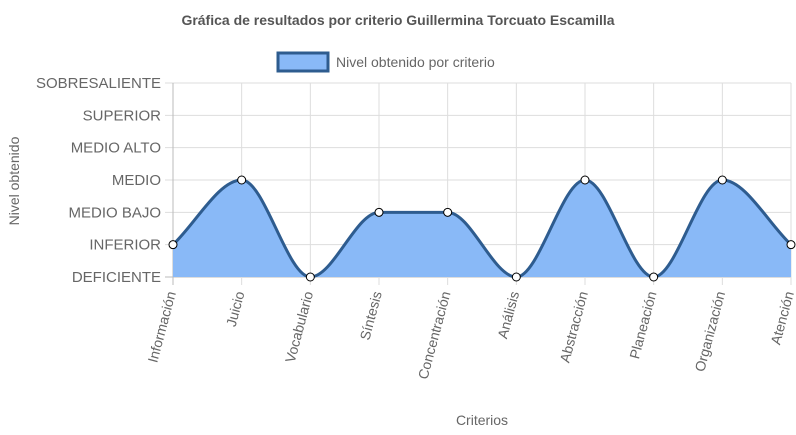 The image size is (796, 435). I want to click on y-tick-label: MEDIO, so click(136, 180).